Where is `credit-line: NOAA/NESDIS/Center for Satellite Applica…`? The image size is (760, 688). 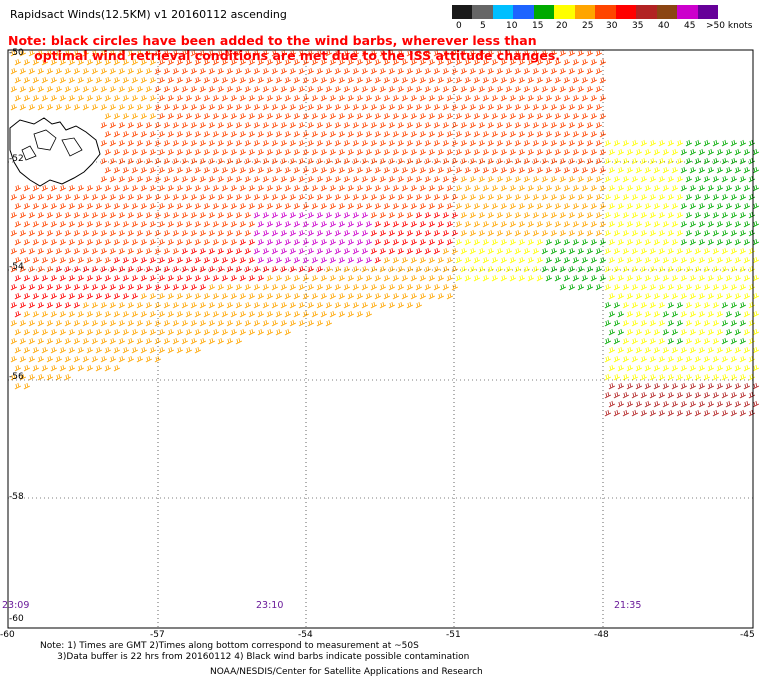 credit-line: NOAA/NESDIS/Center for Satellite Applica… is located at coordinates (346, 672).